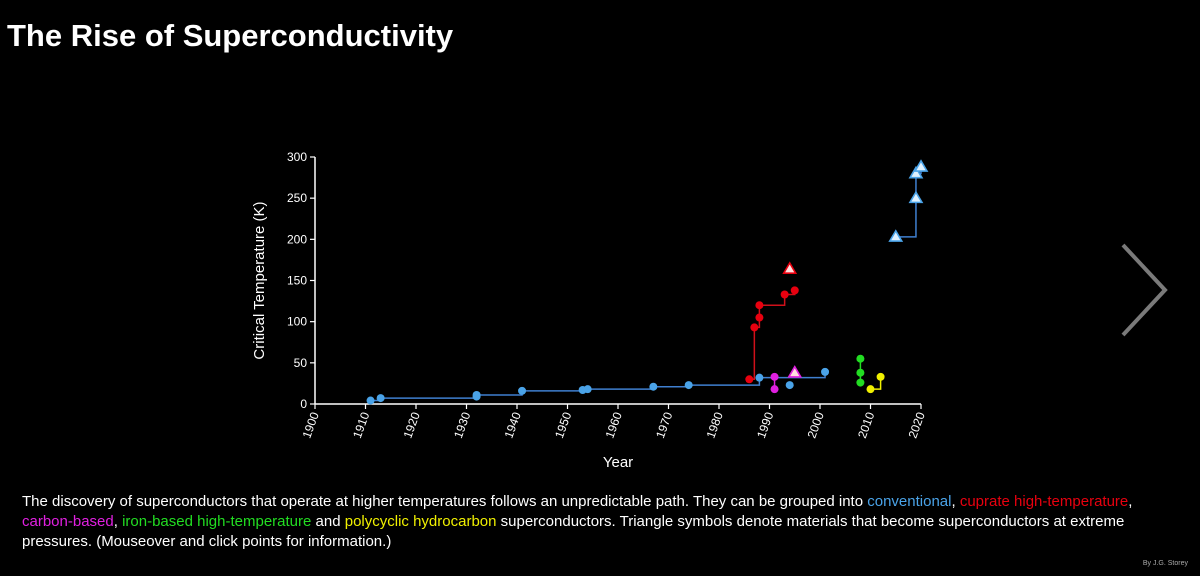 Image resolution: width=1200 pixels, height=576 pixels. Describe the element at coordinates (297, 322) in the screenshot. I see `y-tick-label: 100` at that location.